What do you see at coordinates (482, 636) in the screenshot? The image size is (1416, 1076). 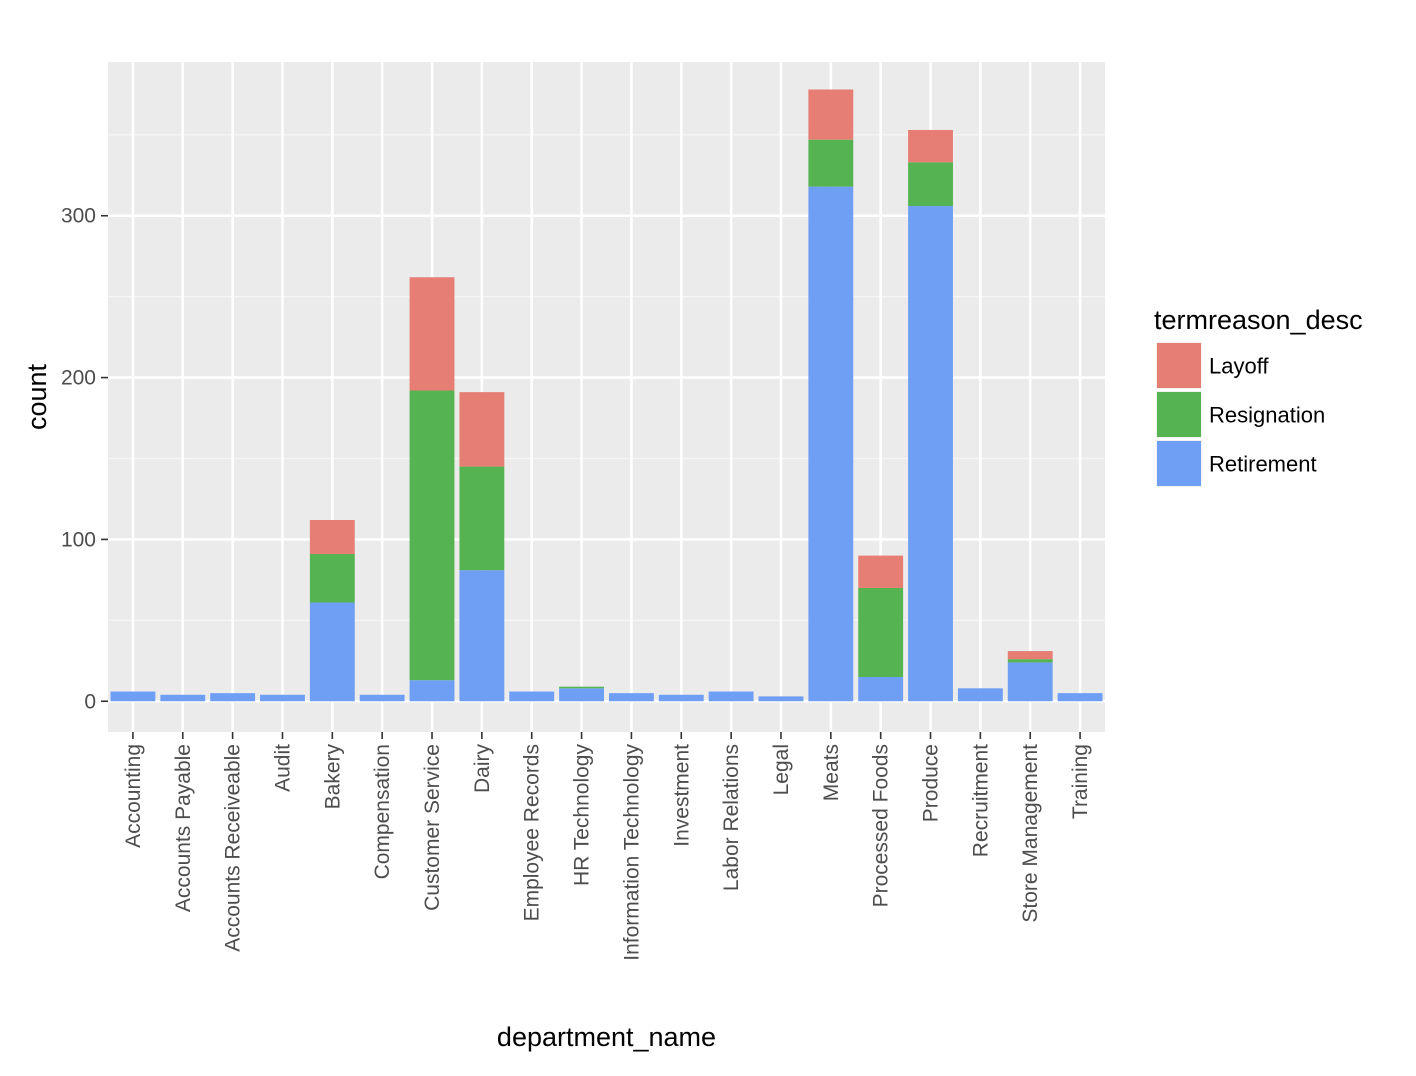 I see `bar-dairy-retirement` at bounding box center [482, 636].